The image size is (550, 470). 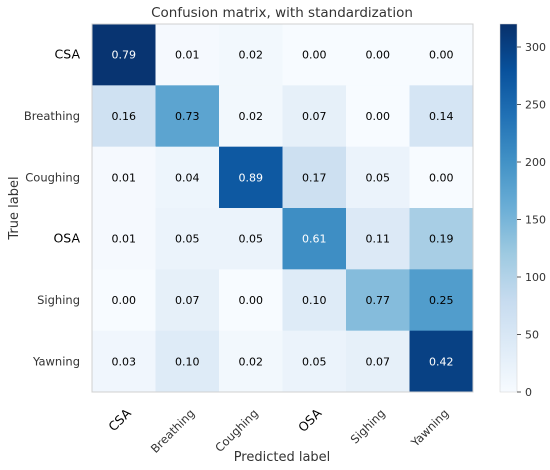 I want to click on cell-value-label: 0.77, so click(x=378, y=300).